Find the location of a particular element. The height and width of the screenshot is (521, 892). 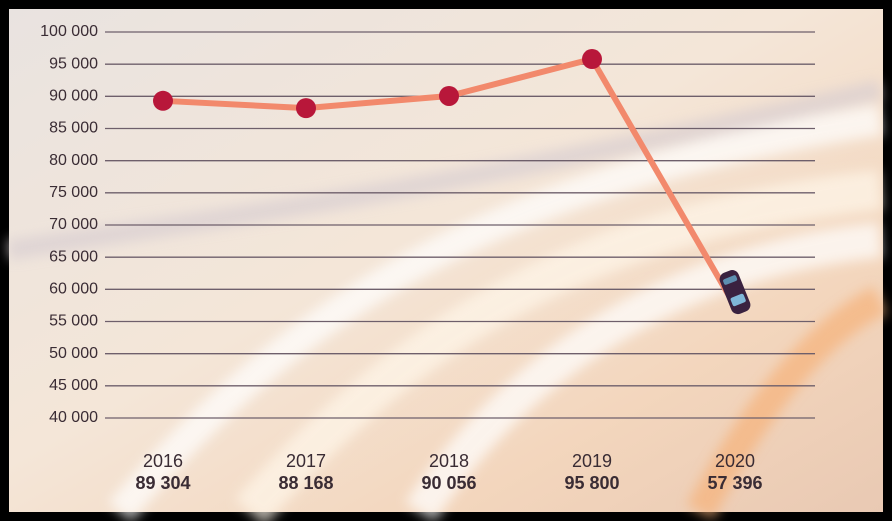

x-tick-label: 2018 is located at coordinates (449, 461).